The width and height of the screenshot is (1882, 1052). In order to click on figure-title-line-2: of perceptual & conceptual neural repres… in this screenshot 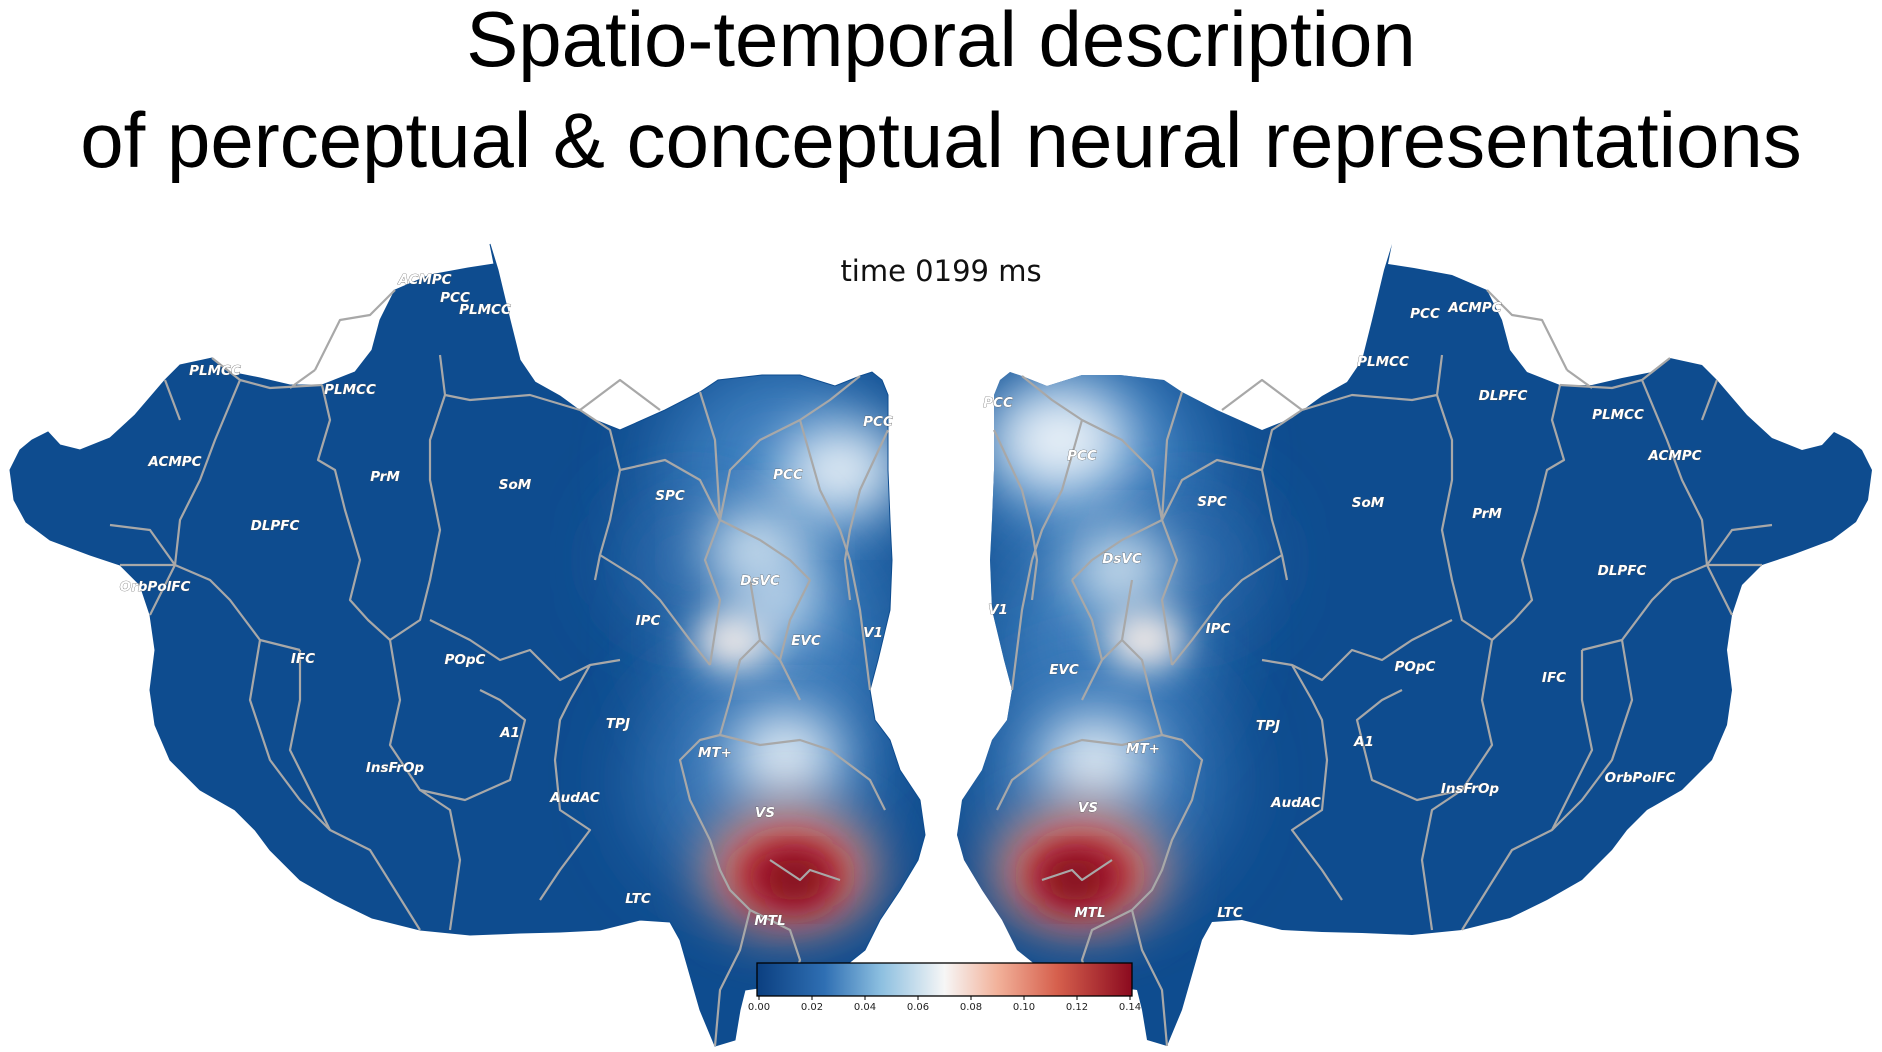, I will do `click(941, 140)`.